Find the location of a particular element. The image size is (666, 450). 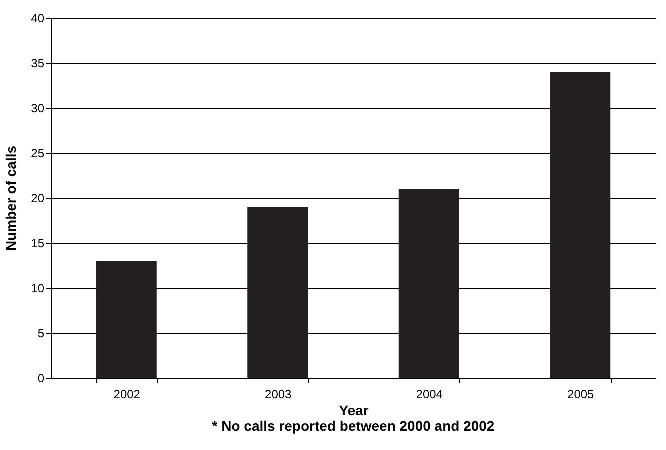

y-tick-label: 15 is located at coordinates (38, 243).